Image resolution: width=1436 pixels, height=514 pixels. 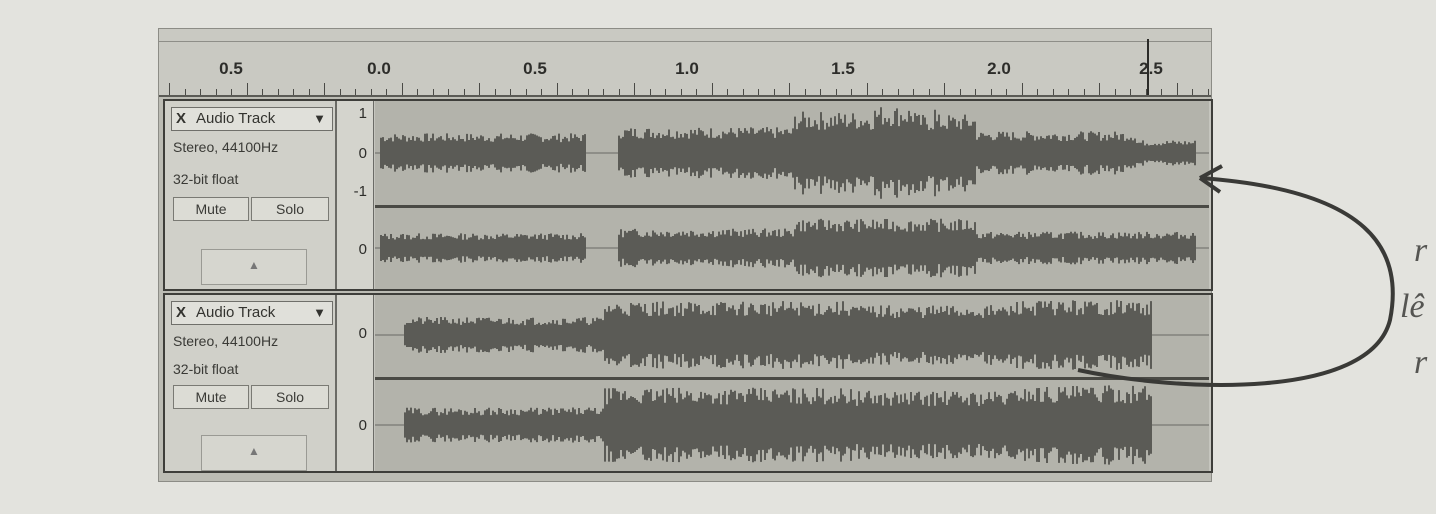 I want to click on side-text-fragment: lê, so click(x=1412, y=306).